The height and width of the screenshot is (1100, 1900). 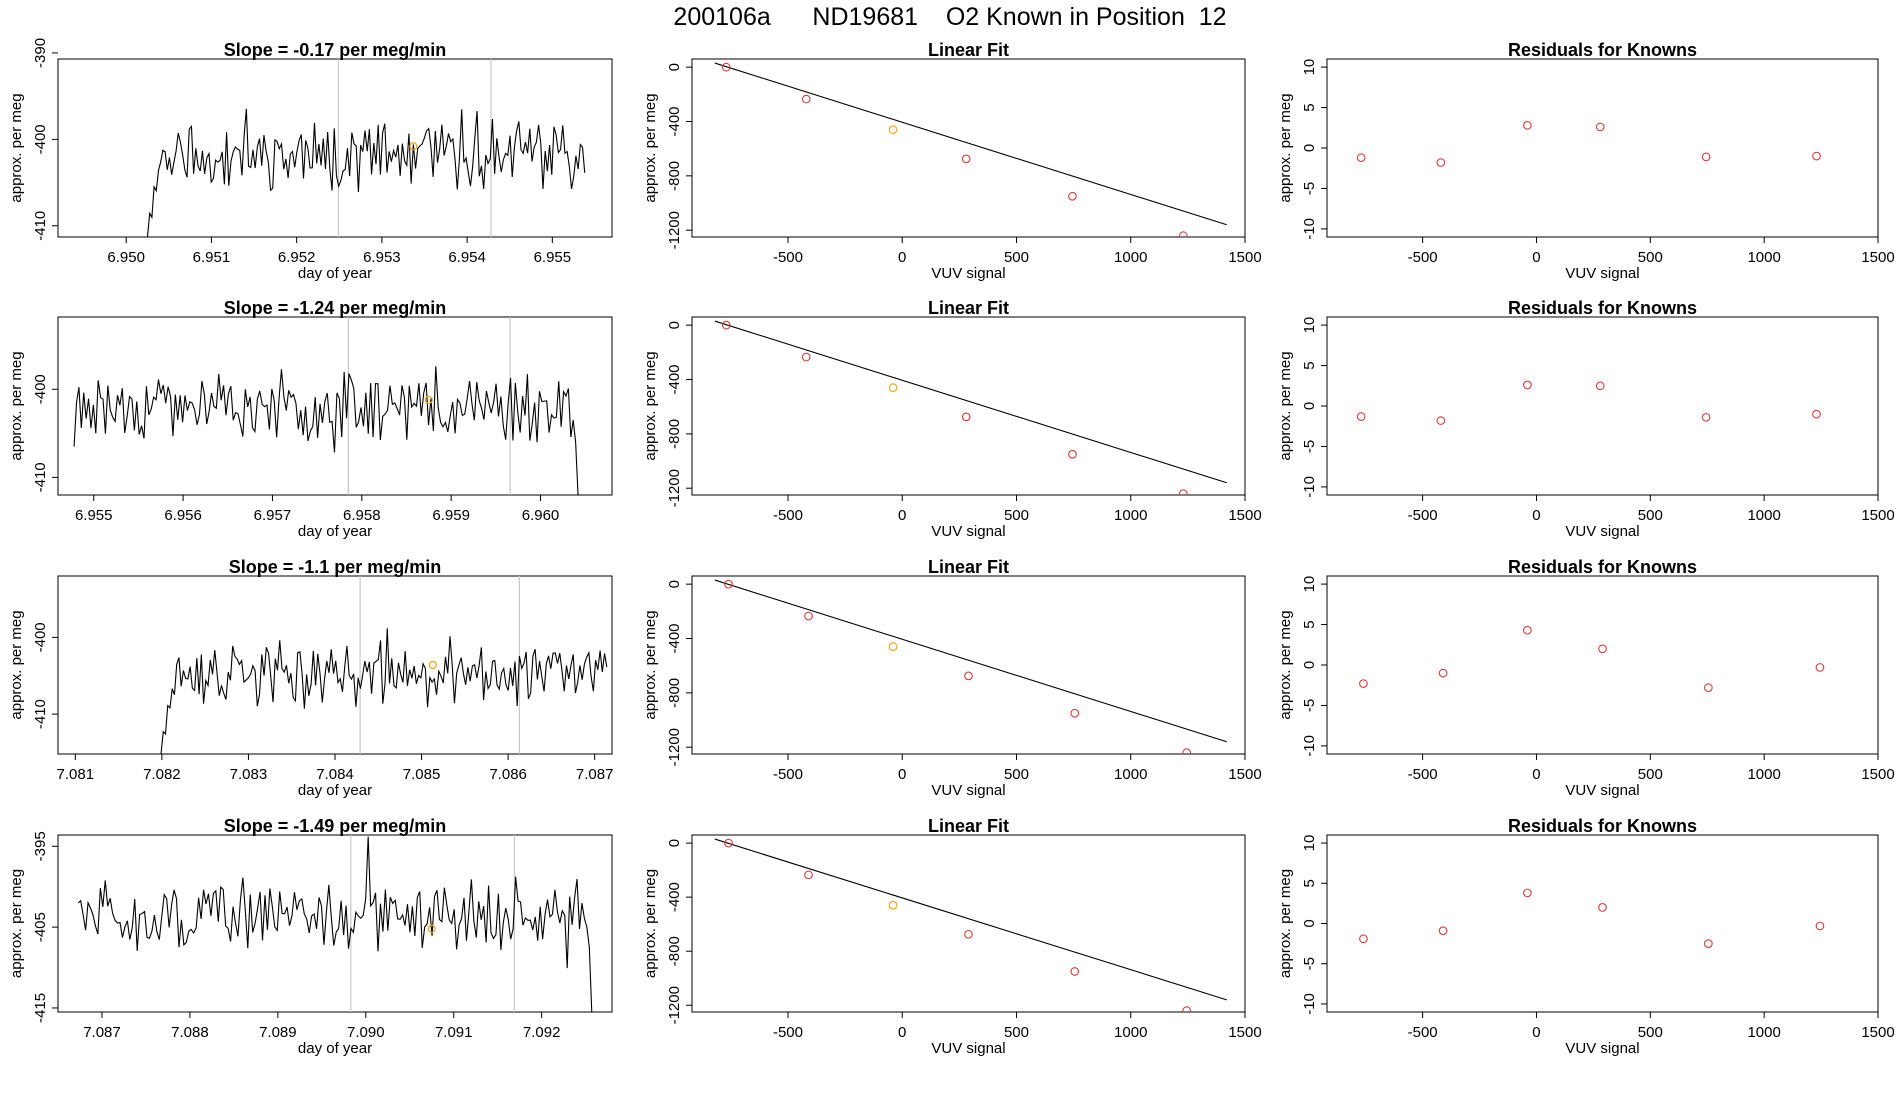 I want to click on y-tick-label: 10, so click(x=1309, y=325).